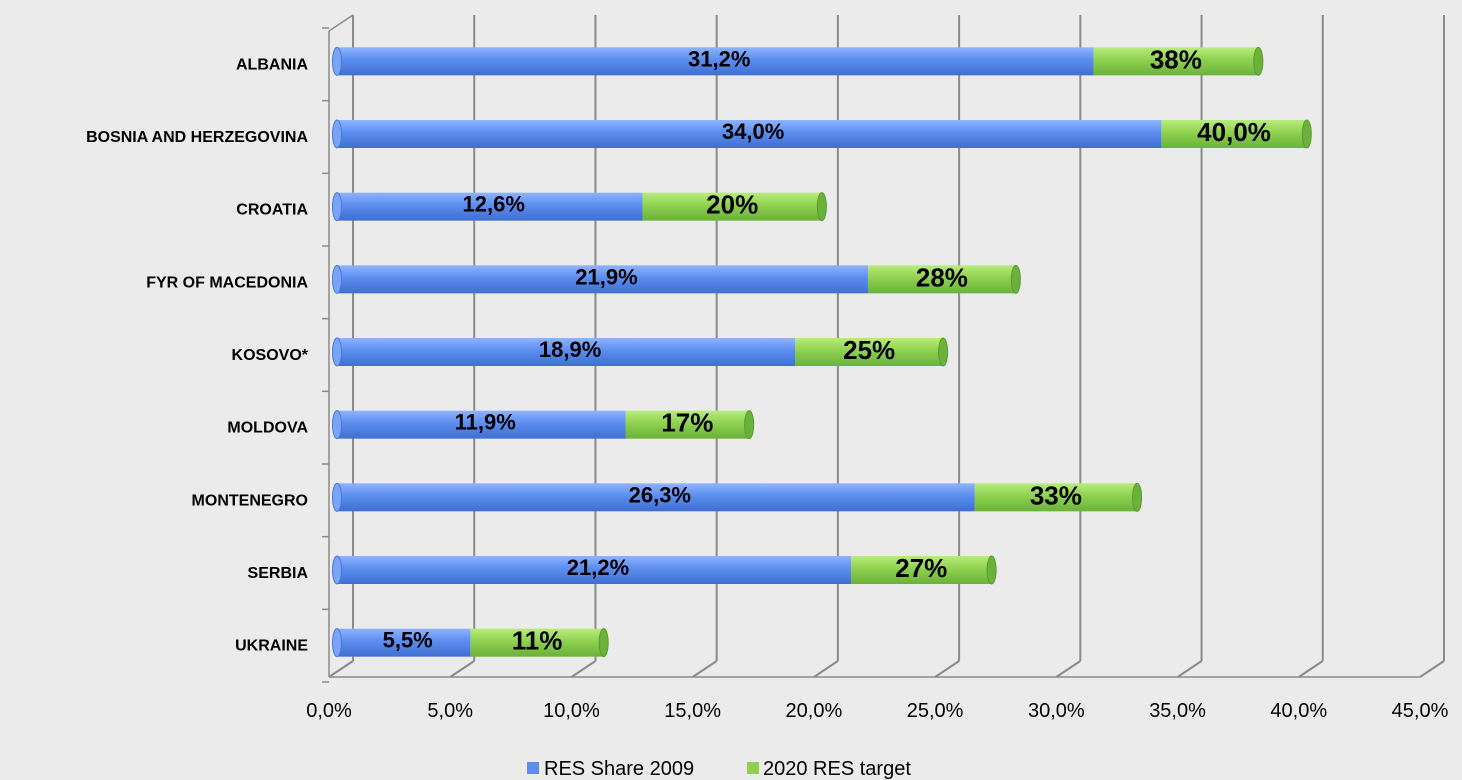  What do you see at coordinates (337, 134) in the screenshot?
I see `bar-cap-res-share-2009-bosnia-and-herzegovina` at bounding box center [337, 134].